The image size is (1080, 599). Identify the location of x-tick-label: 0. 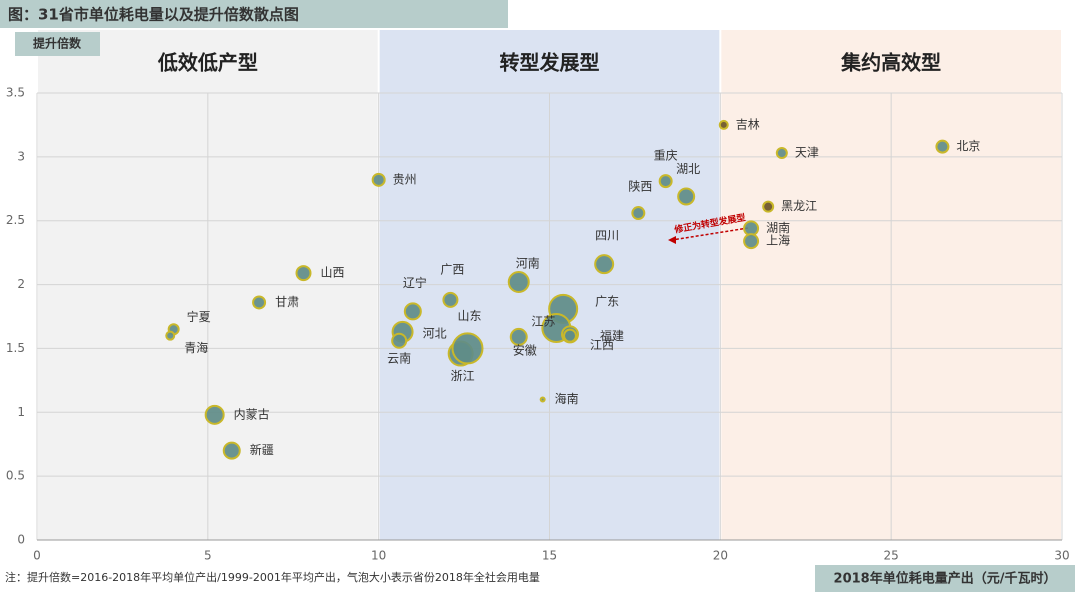
(37, 556).